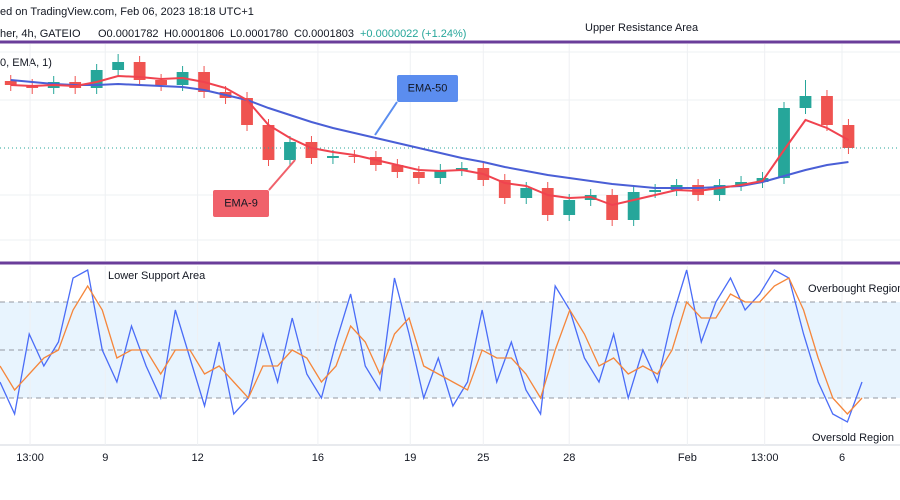 This screenshot has height=500, width=900. Describe the element at coordinates (410, 458) in the screenshot. I see `x-tick-label: 19` at that location.